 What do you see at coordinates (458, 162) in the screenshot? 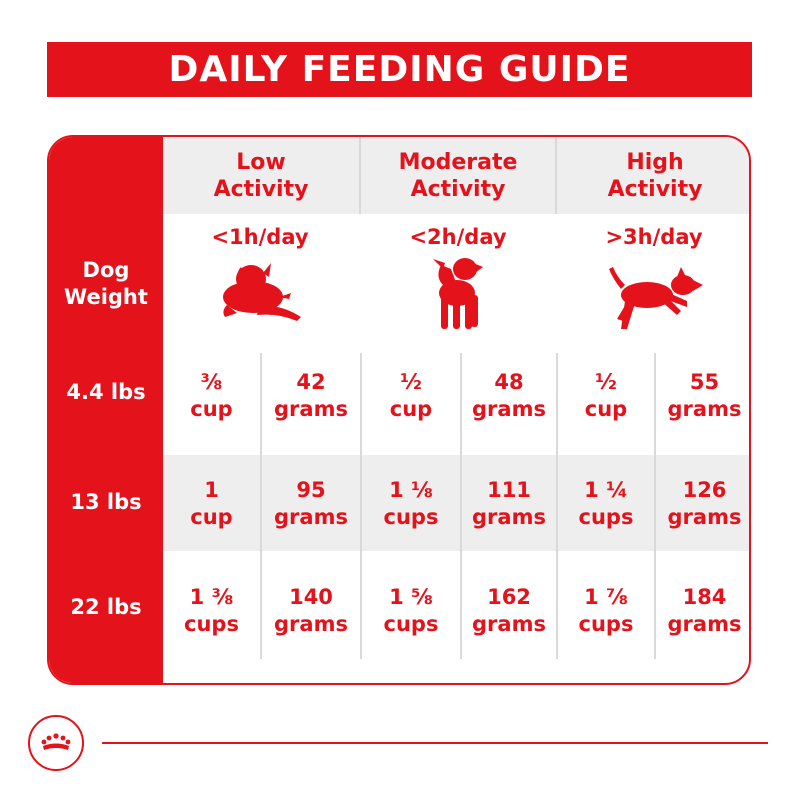
I see `header-moderate-line1: Moderate` at bounding box center [458, 162].